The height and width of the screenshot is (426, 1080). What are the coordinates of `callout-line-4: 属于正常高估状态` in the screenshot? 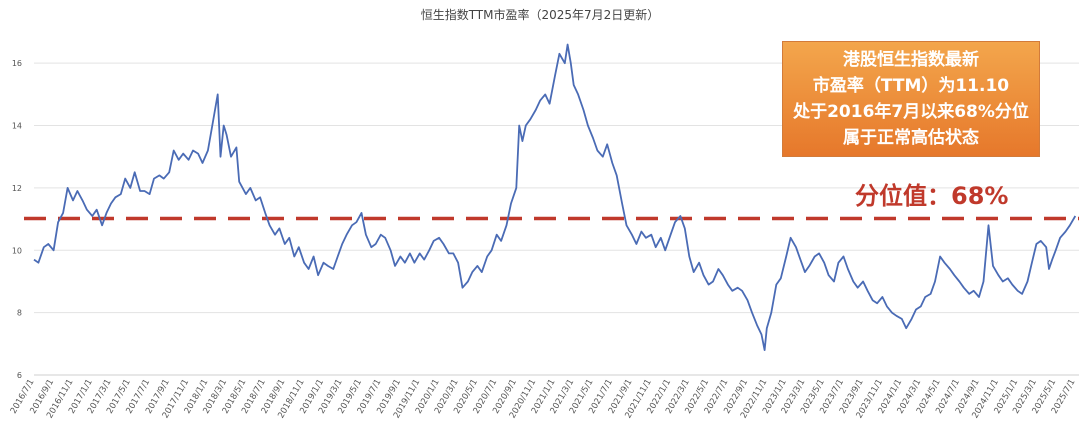 It's located at (911, 138).